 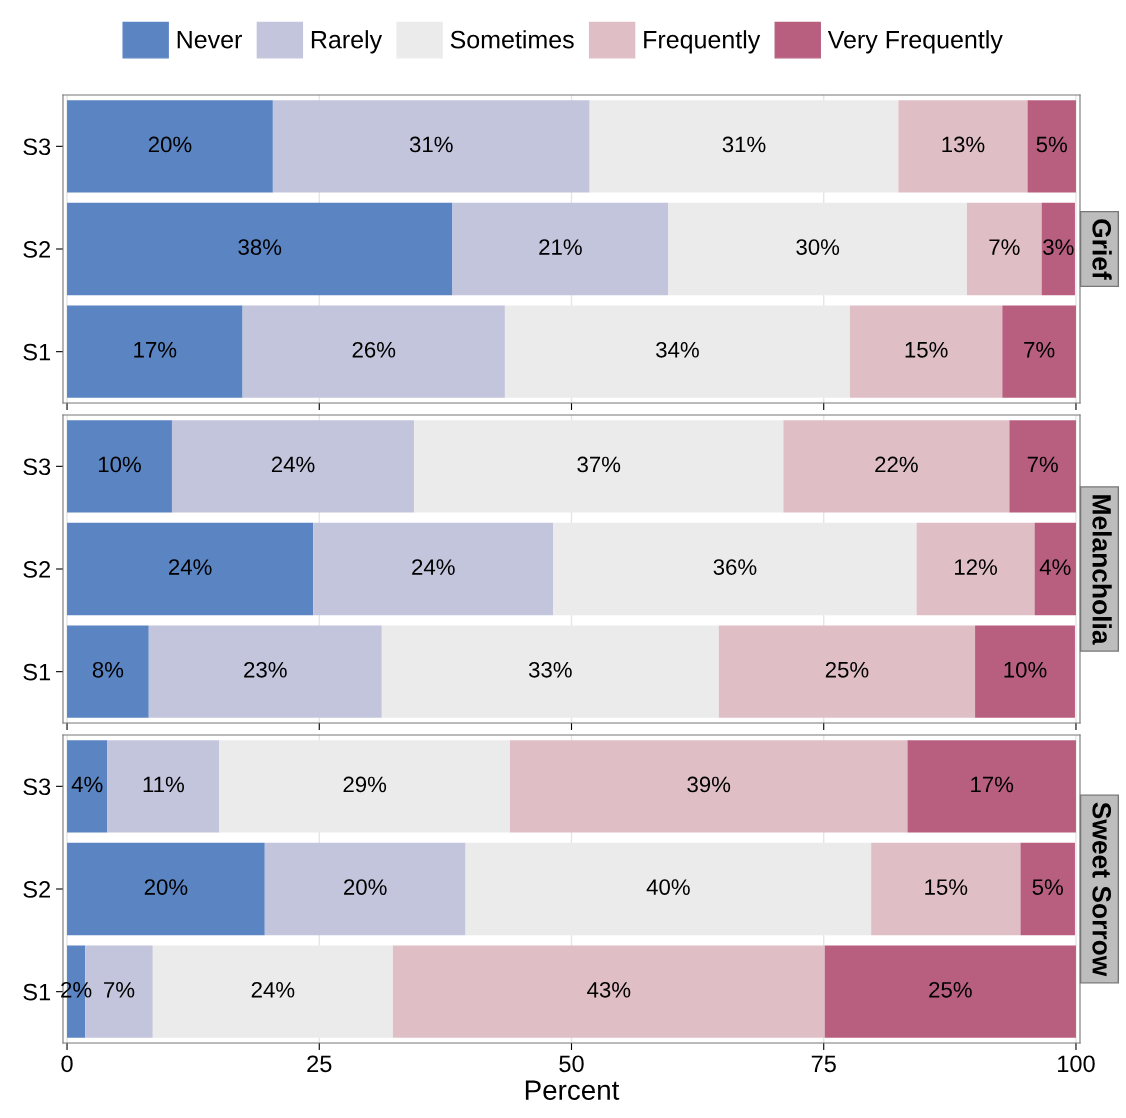 I want to click on data-label: 11%, so click(x=164, y=784).